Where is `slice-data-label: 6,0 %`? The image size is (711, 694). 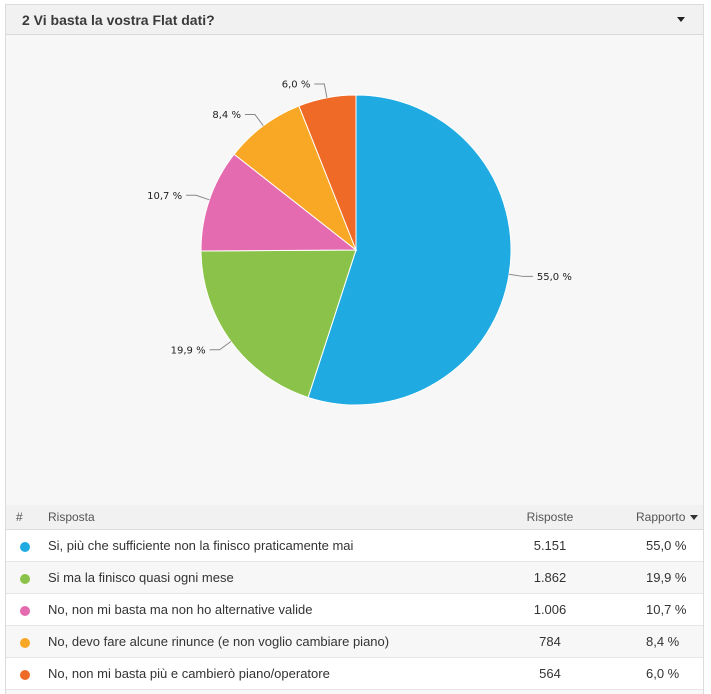 slice-data-label: 6,0 % is located at coordinates (296, 84).